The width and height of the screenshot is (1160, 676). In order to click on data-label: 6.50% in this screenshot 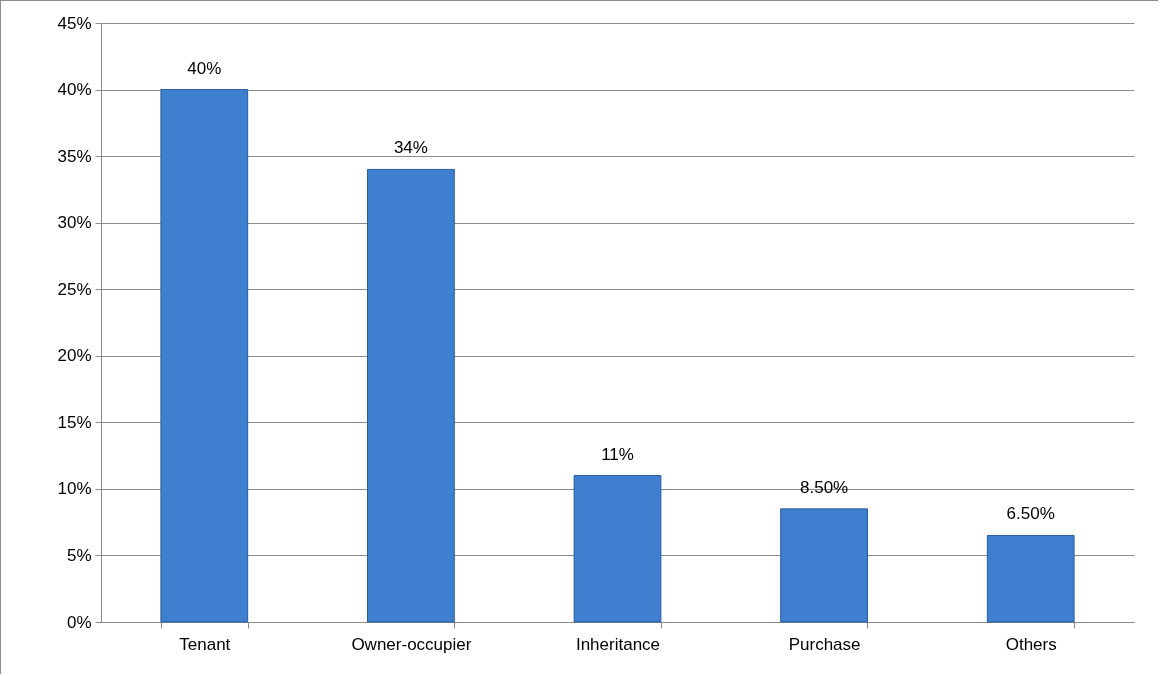, I will do `click(1030, 514)`.